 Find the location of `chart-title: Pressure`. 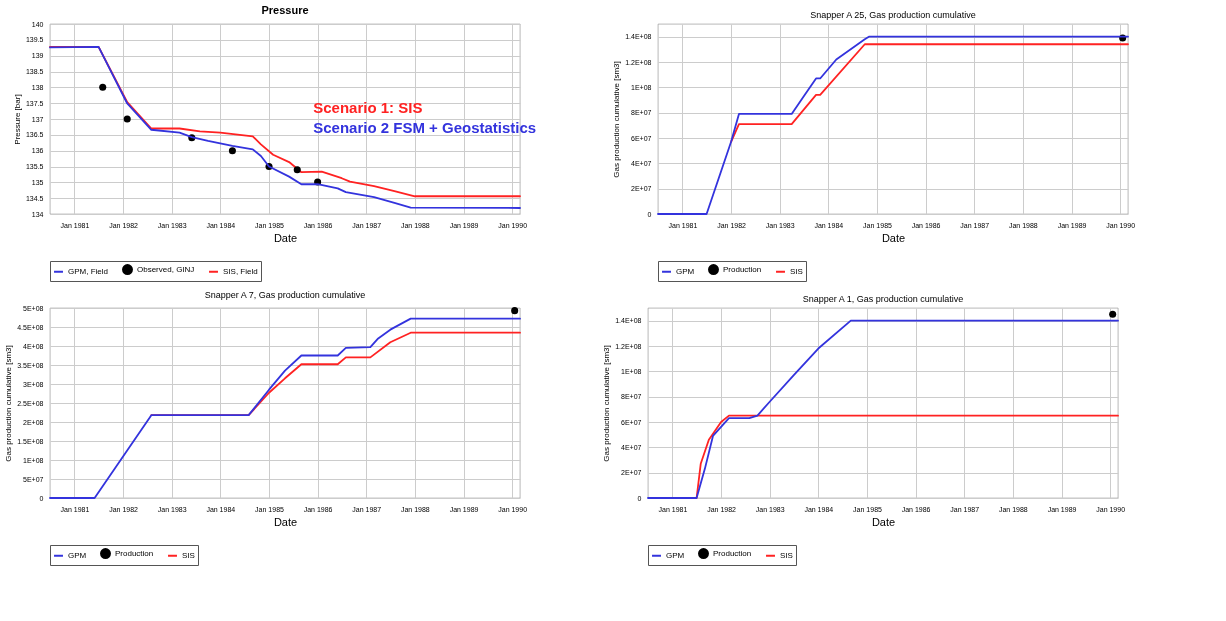

chart-title: Pressure is located at coordinates (285, 10).